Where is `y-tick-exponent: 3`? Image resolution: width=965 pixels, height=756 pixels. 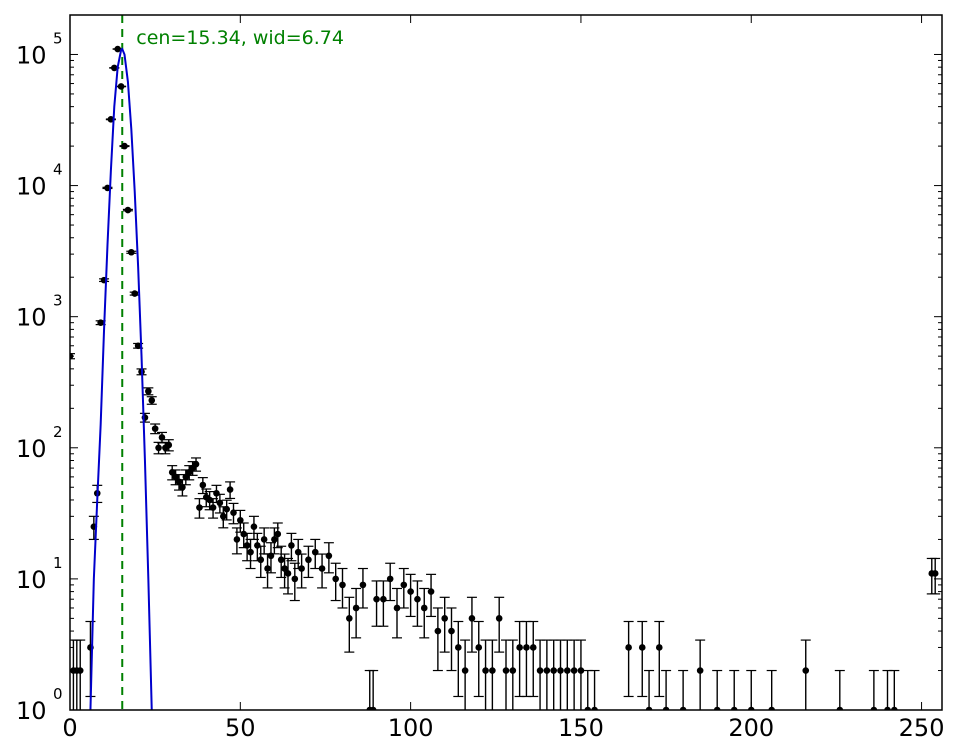 y-tick-exponent: 3 is located at coordinates (58, 301).